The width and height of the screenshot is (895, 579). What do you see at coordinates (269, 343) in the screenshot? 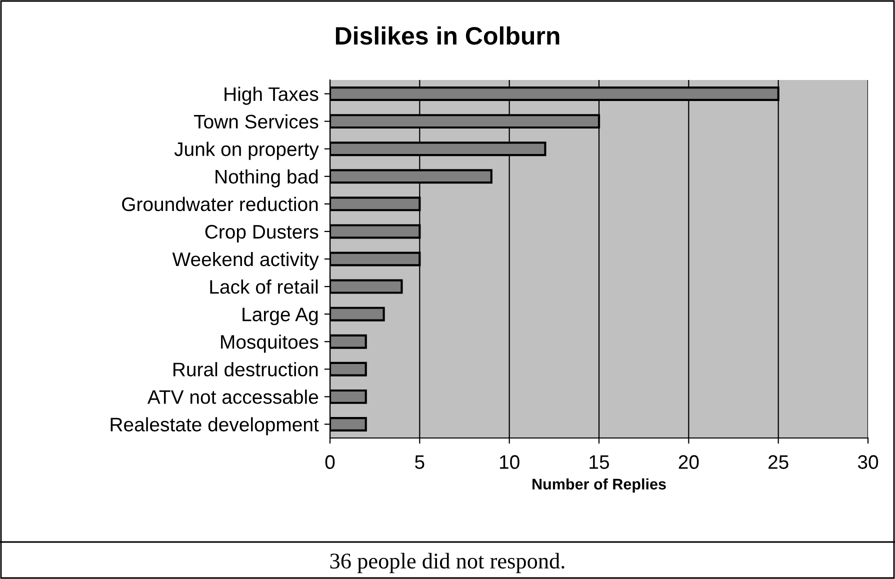
I see `y-tick-label: Mosquitoes` at bounding box center [269, 343].